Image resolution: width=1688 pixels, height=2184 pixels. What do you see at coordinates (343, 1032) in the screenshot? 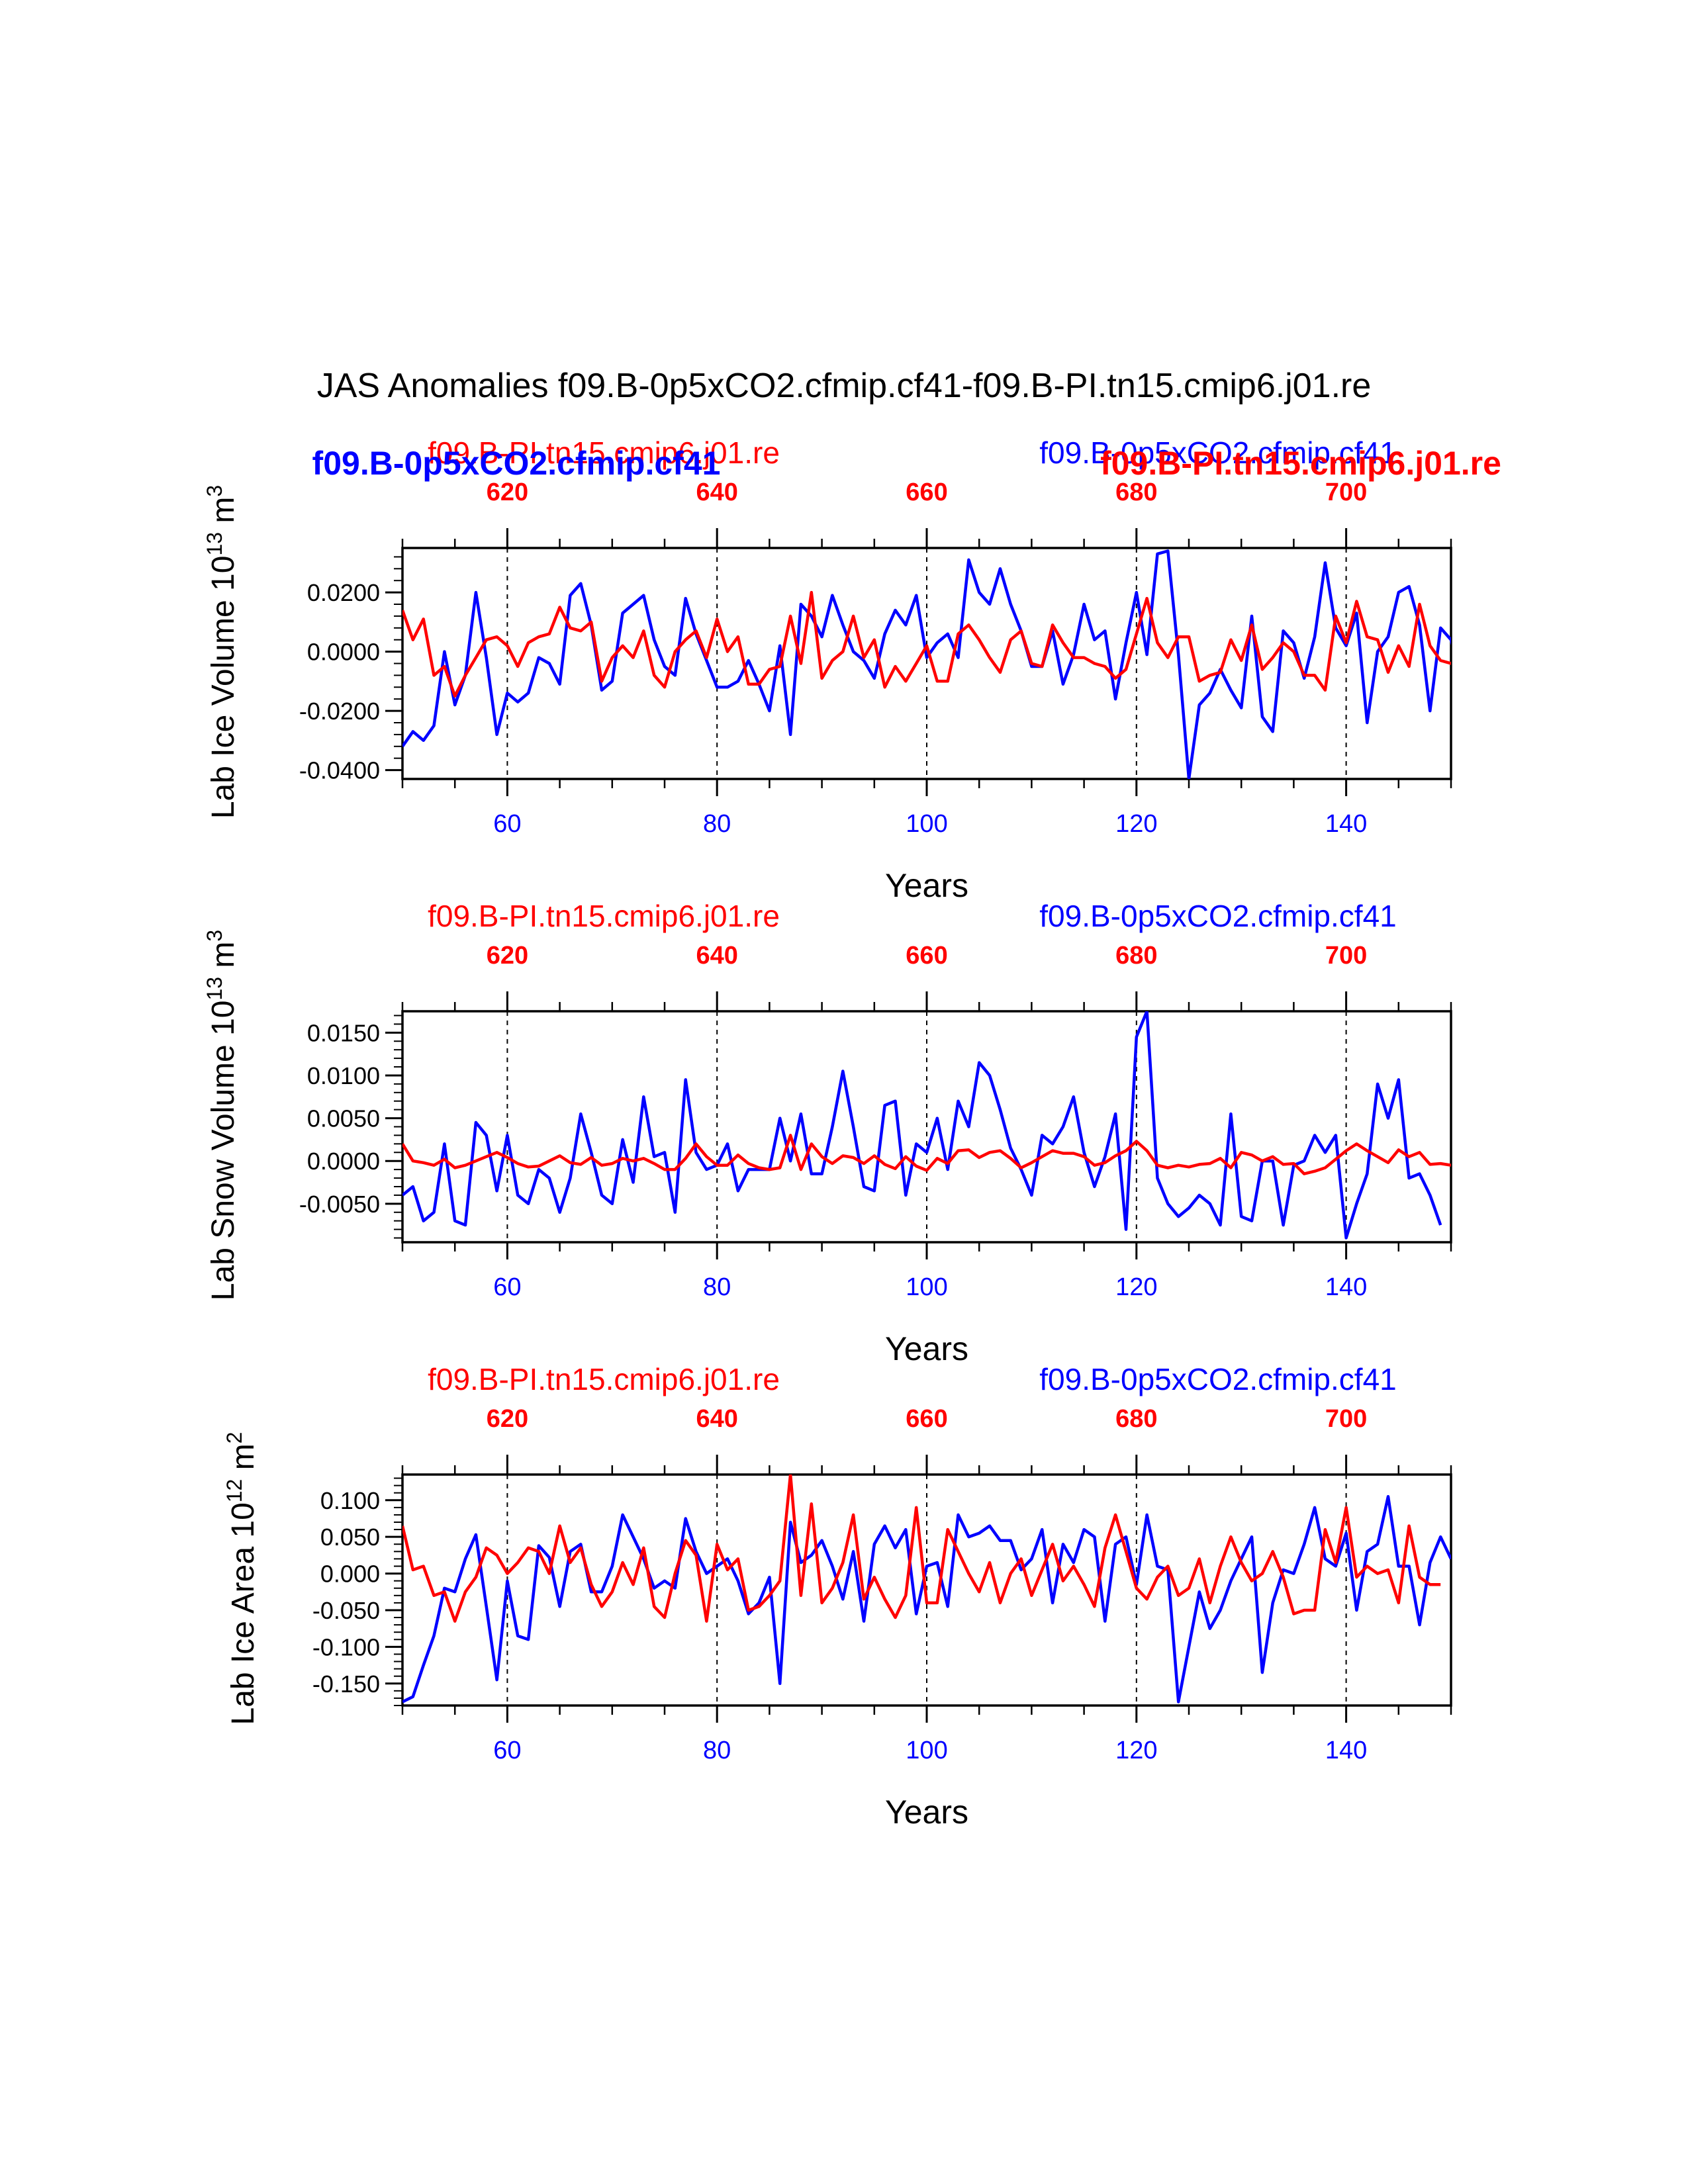
I see `y-tick-label: 0.0150` at bounding box center [343, 1032].